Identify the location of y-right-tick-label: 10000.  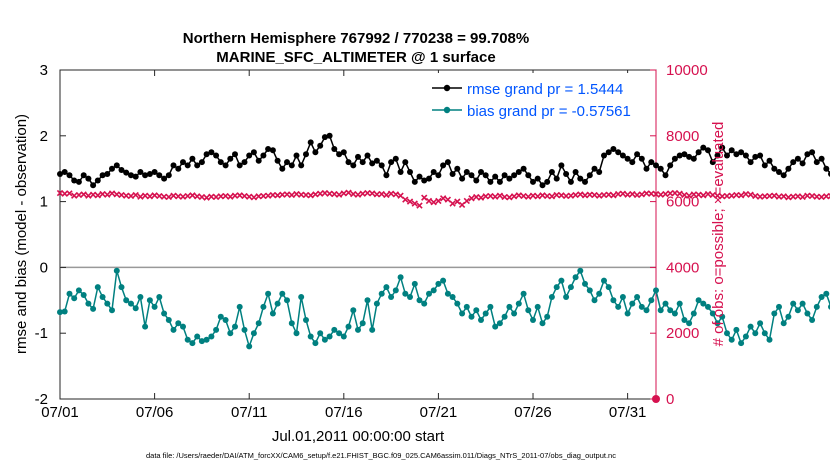
(687, 70).